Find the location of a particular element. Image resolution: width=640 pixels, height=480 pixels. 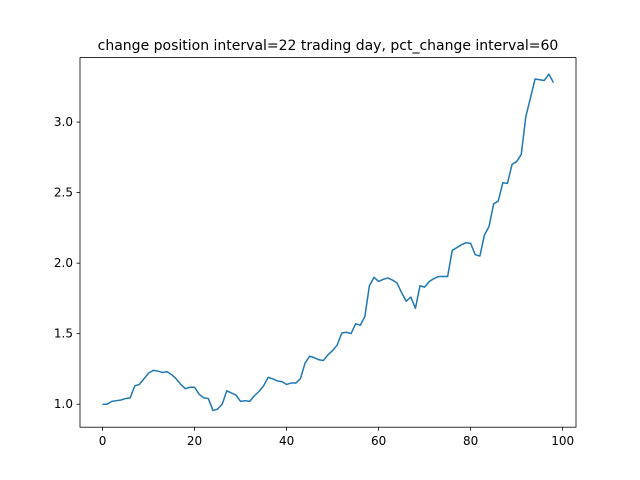

x-tick-label: 100 is located at coordinates (562, 441).